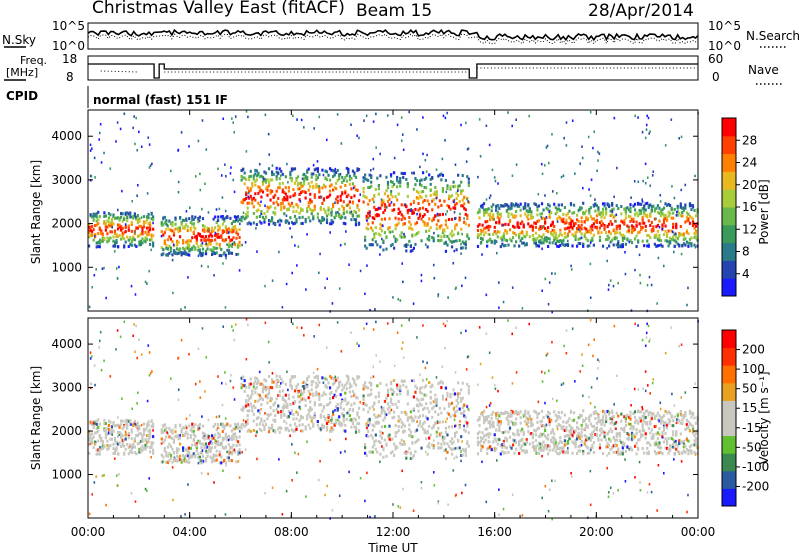 The image size is (800, 554). I want to click on colorbar-tick-label: 4, so click(746, 274).